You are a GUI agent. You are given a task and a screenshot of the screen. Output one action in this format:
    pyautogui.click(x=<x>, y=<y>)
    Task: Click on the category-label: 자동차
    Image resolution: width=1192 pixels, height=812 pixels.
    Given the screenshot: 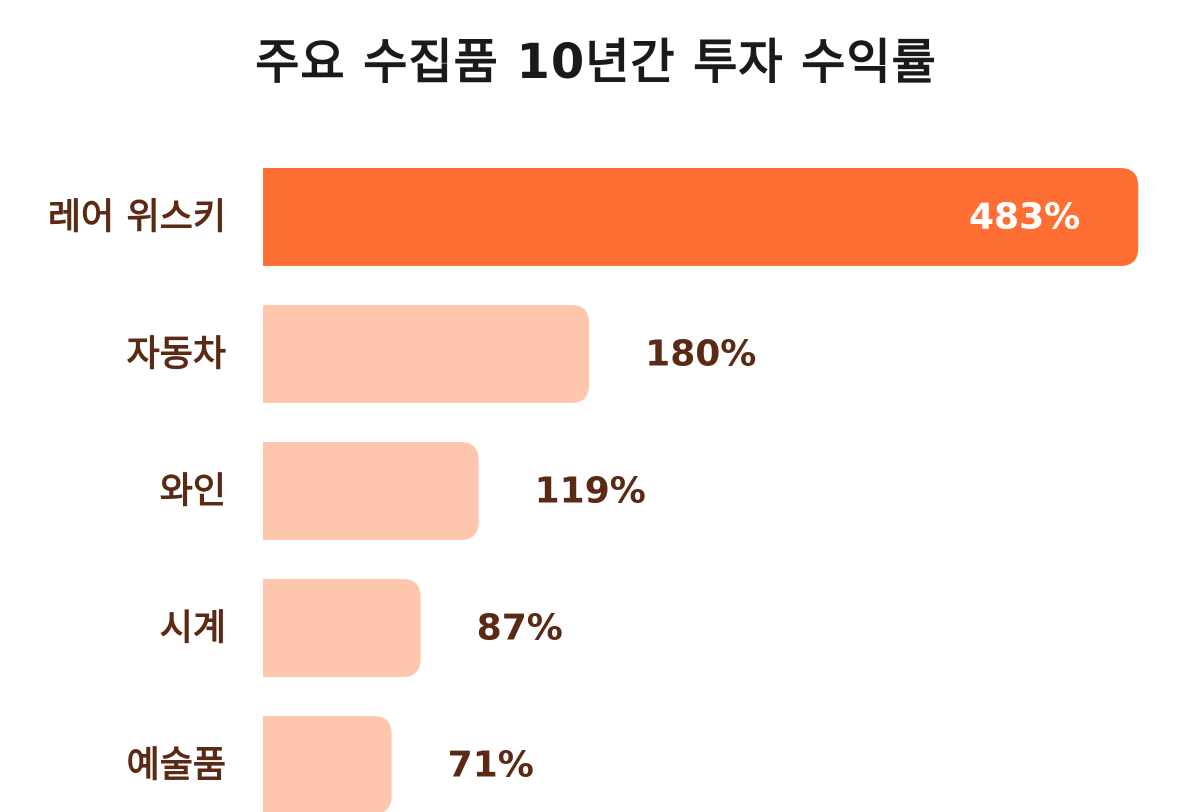 What is the action you would take?
    pyautogui.click(x=176, y=354)
    